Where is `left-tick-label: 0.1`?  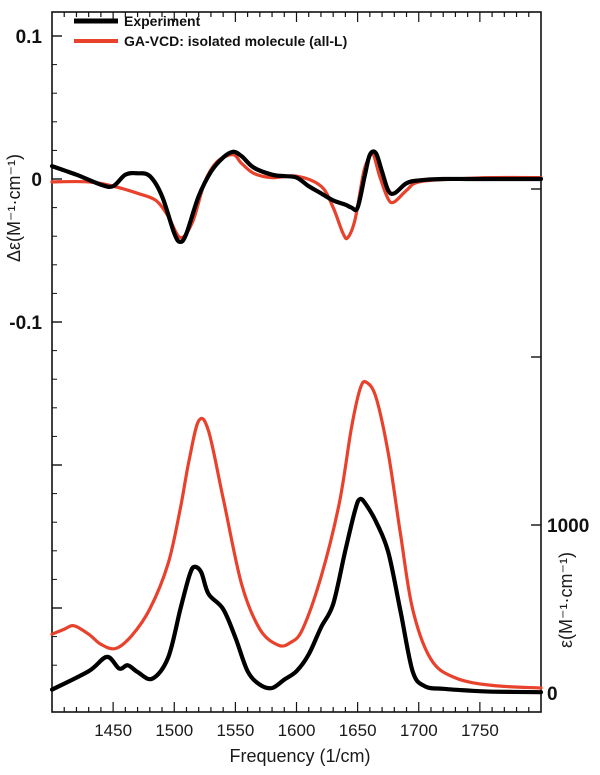
left-tick-label: 0.1 is located at coordinates (29, 37).